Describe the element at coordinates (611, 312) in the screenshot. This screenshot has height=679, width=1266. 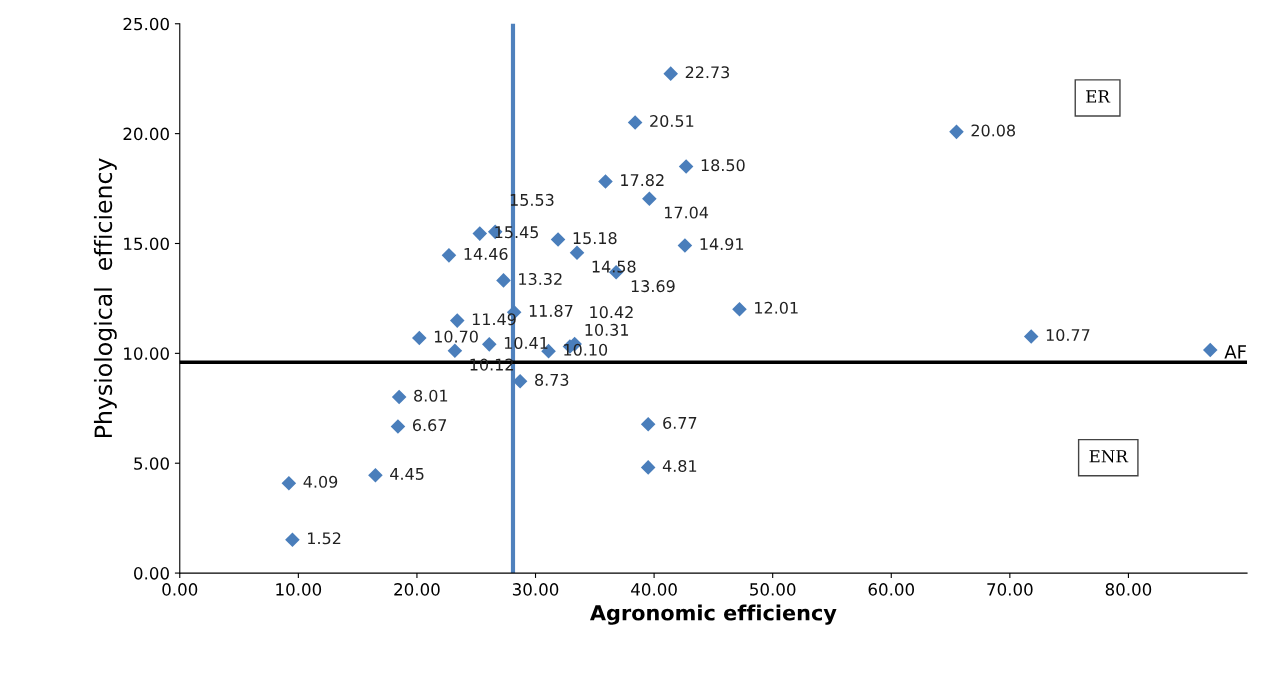
I see `data-label: 10.42` at that location.